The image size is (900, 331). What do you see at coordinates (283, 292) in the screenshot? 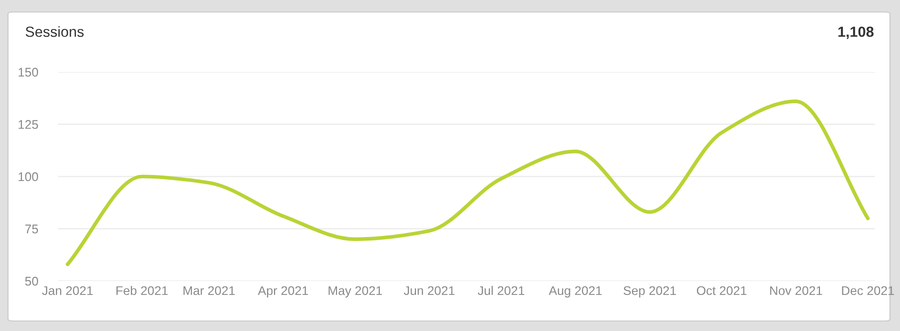
I see `x-tick-label: Apr 2021` at bounding box center [283, 292].